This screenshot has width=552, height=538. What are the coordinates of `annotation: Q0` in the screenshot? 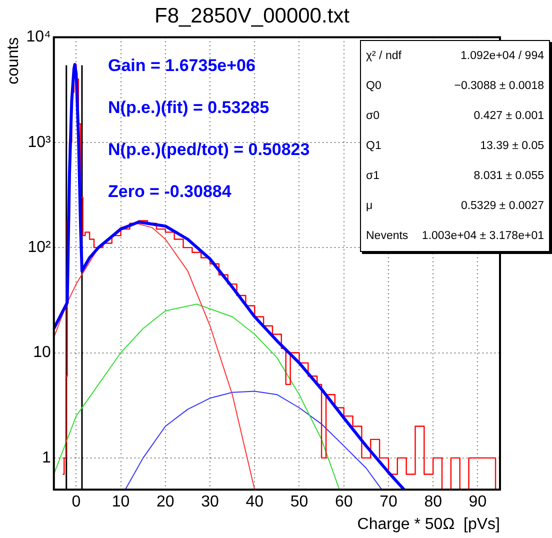 It's located at (374, 86).